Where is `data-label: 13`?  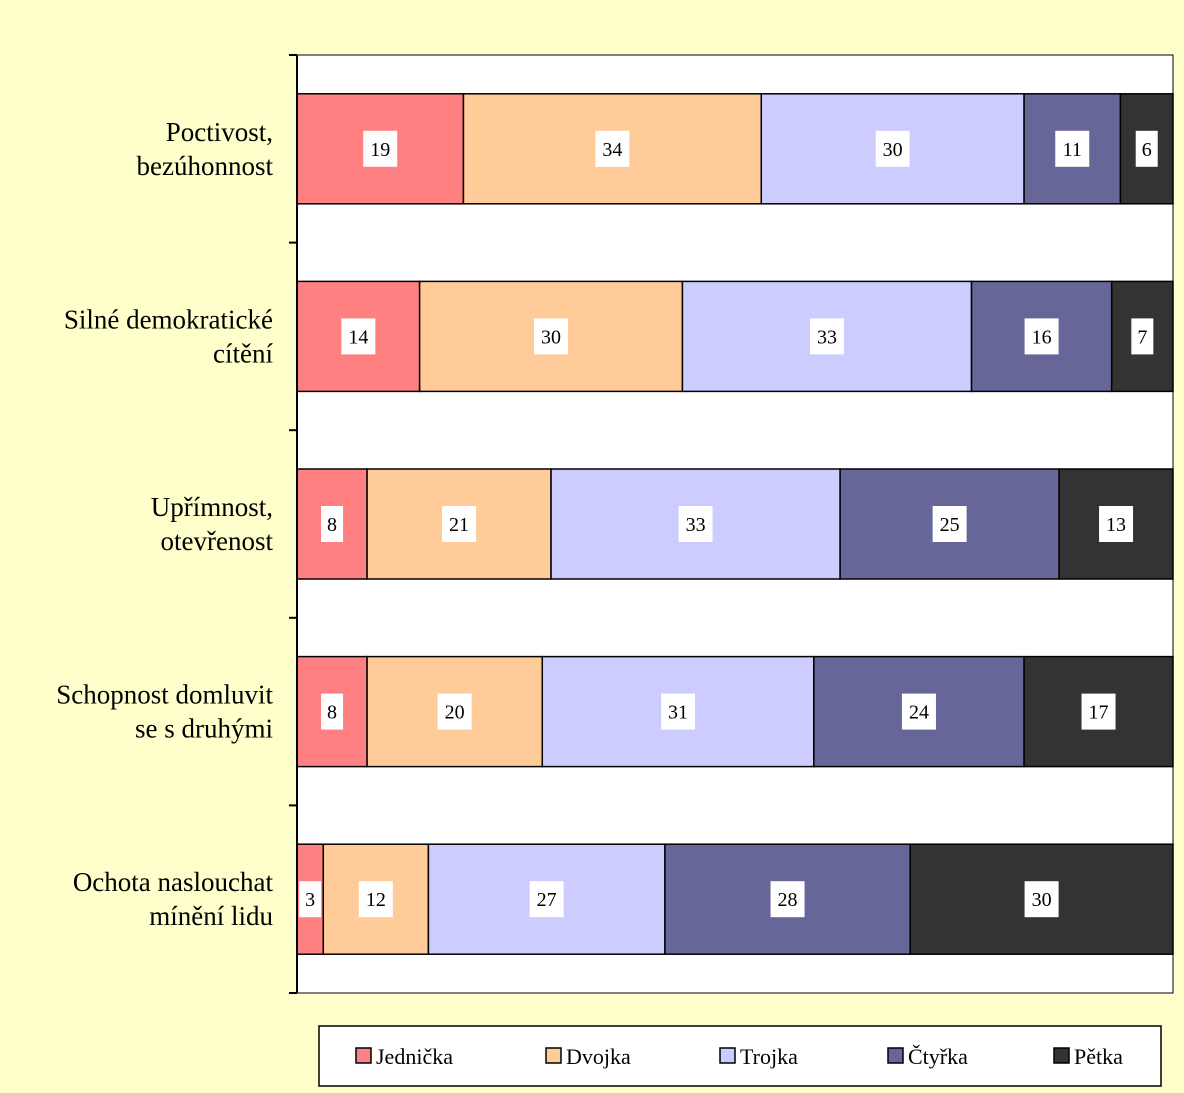
data-label: 13 is located at coordinates (1116, 525).